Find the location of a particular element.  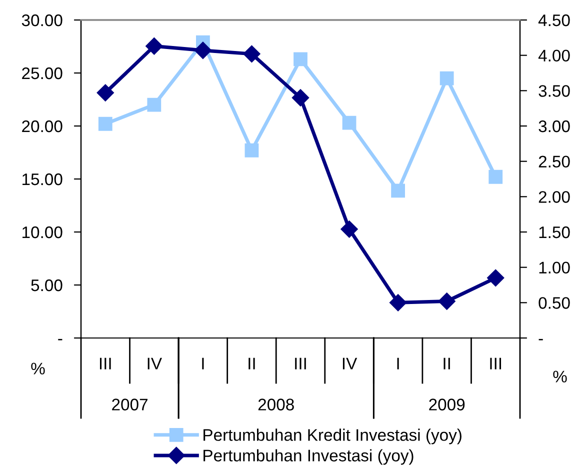

y2-tick-label: 1.00 is located at coordinates (554, 268).